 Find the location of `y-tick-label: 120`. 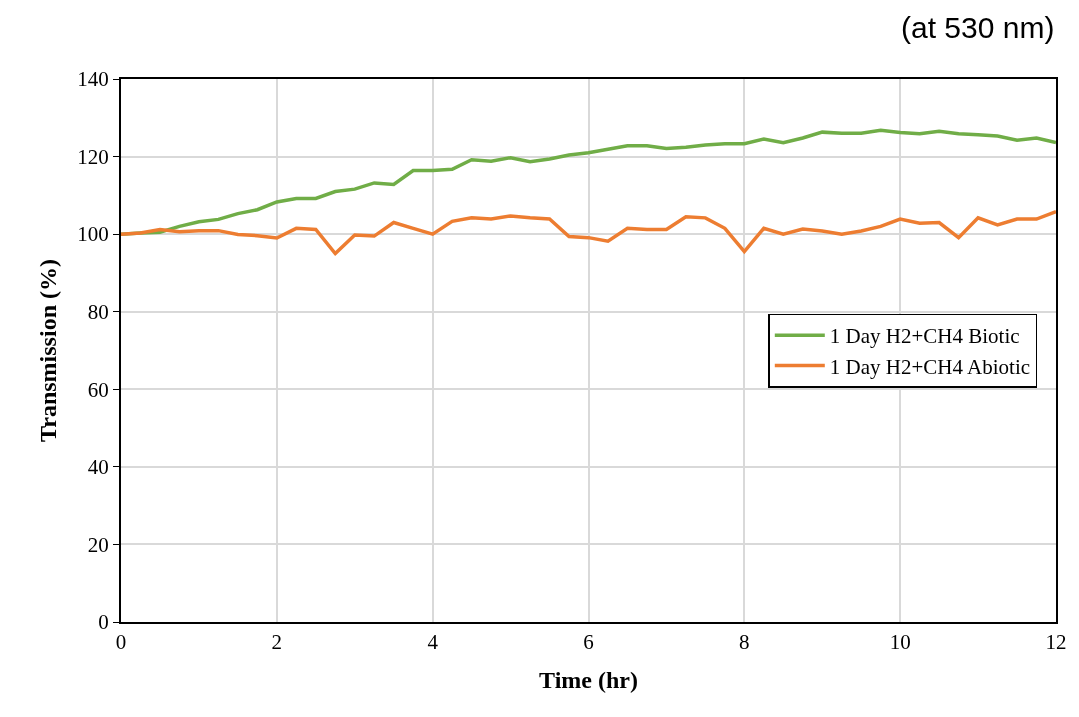

y-tick-label: 120 is located at coordinates (93, 156).